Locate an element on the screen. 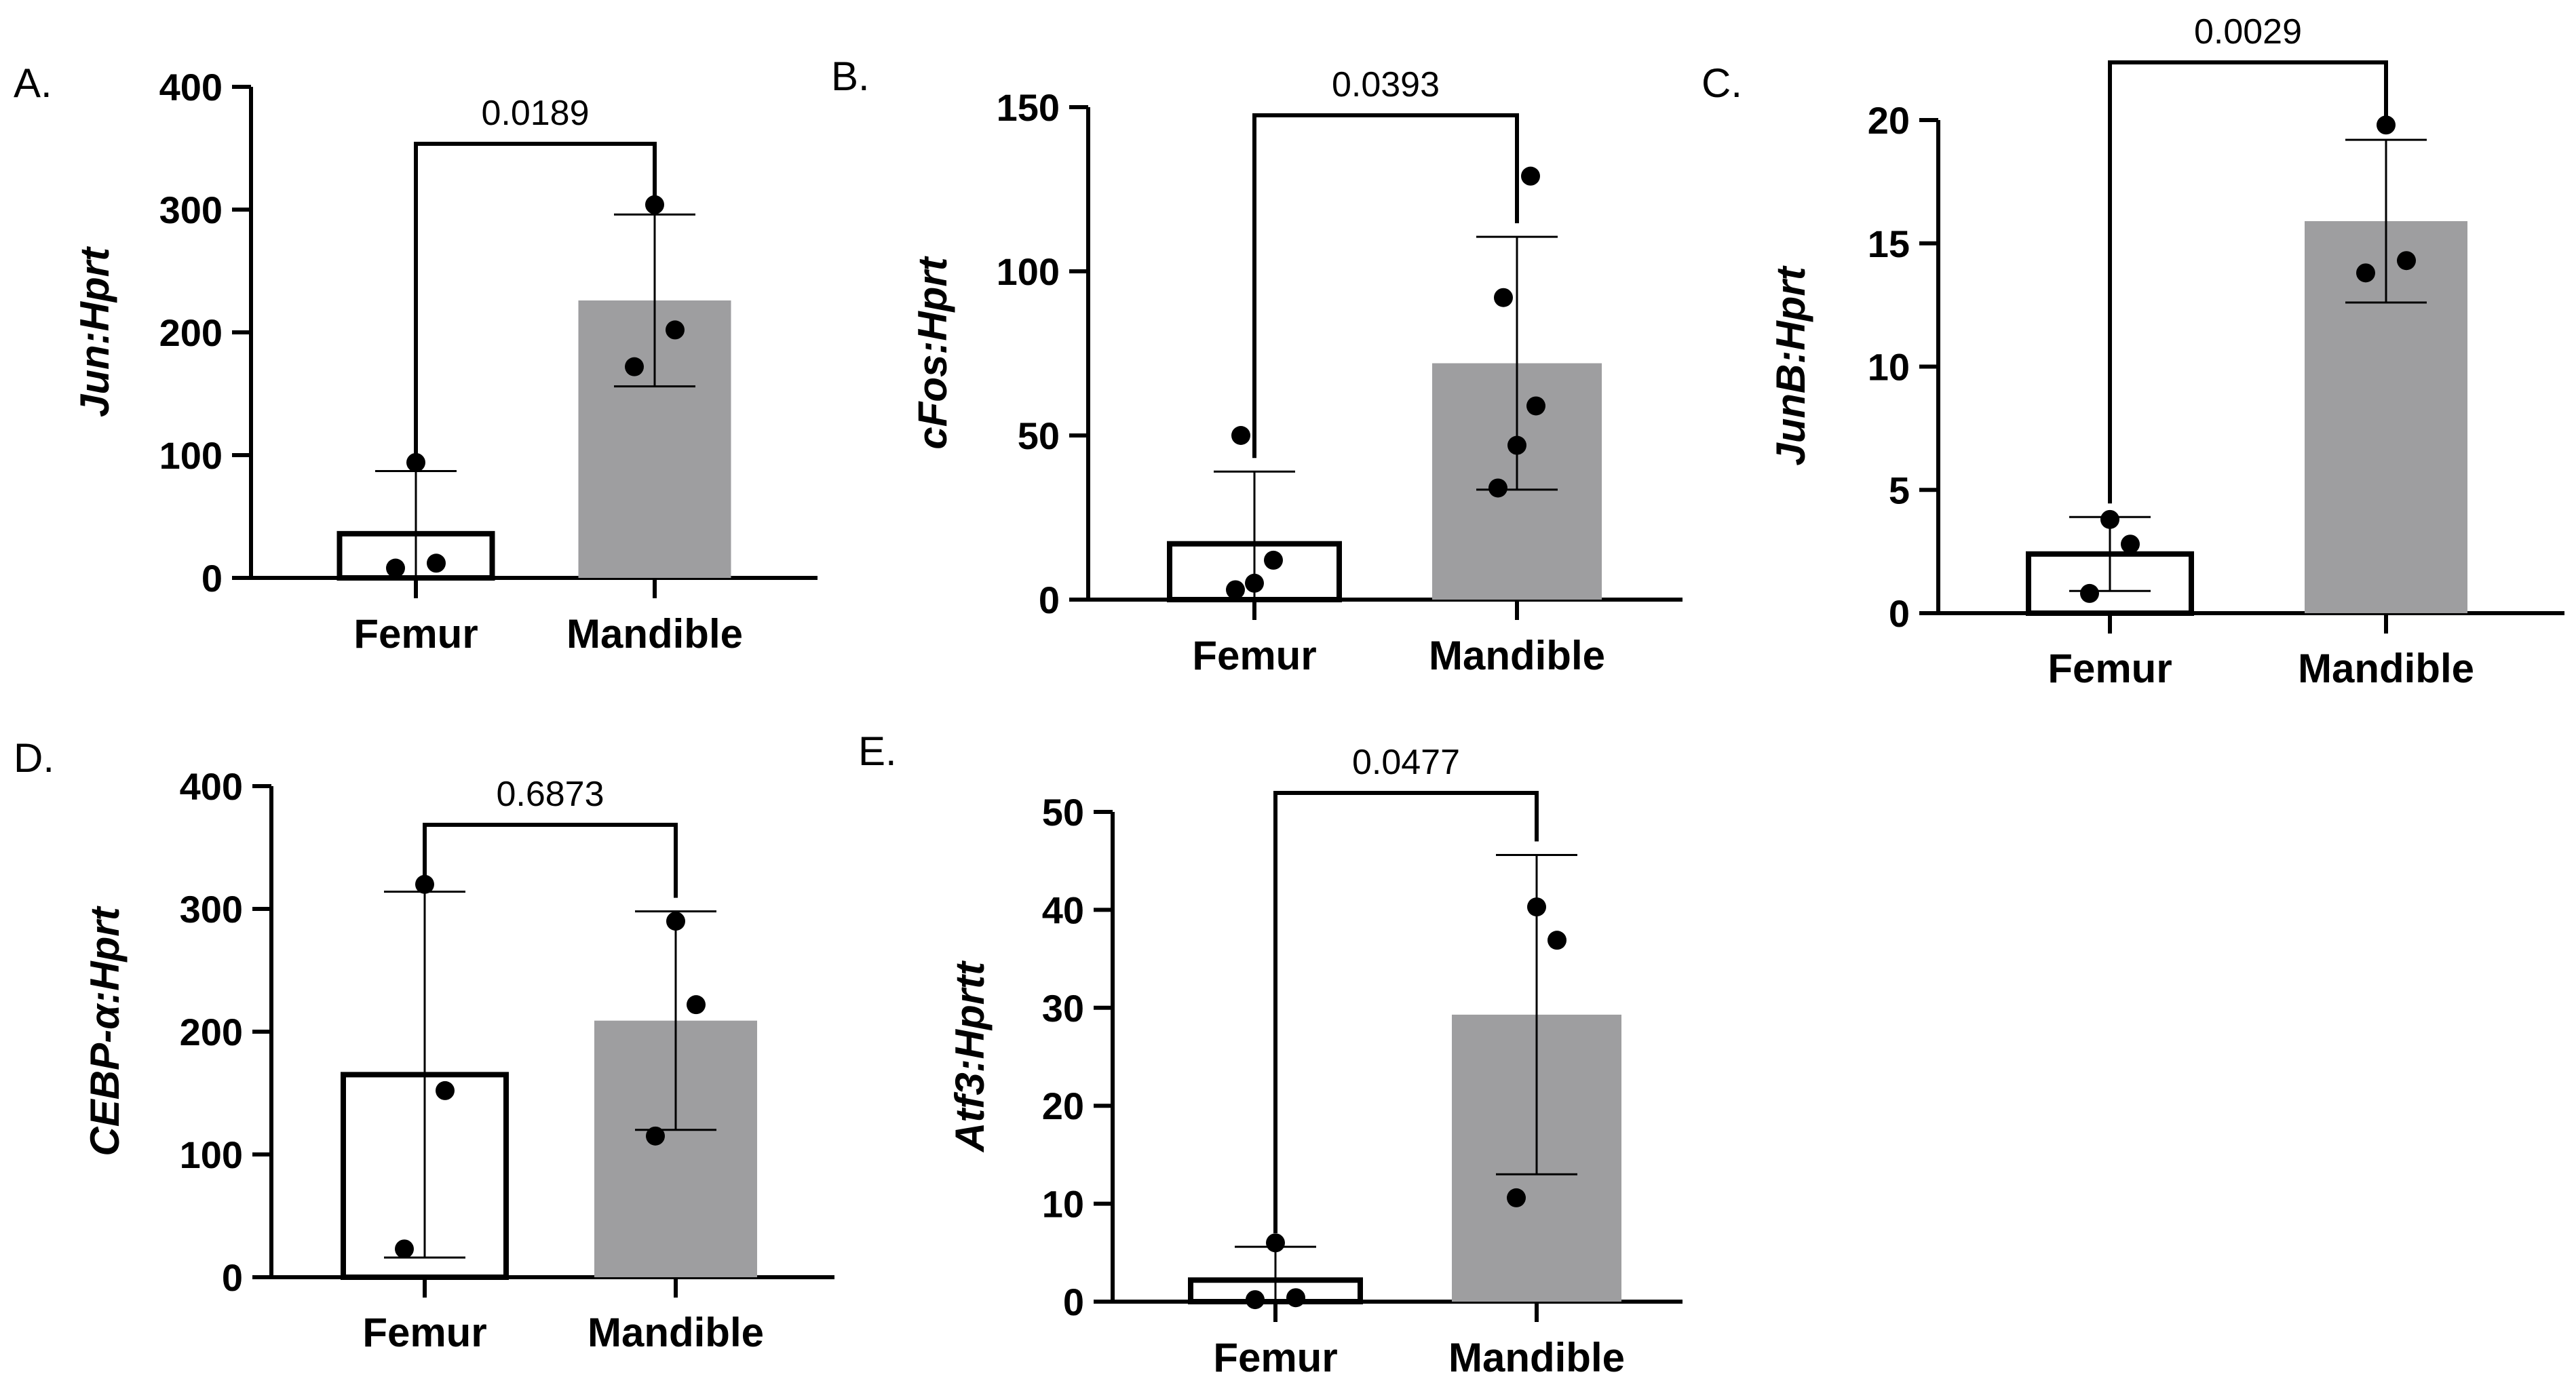 The height and width of the screenshot is (1381, 2576). panel-e-label: E. is located at coordinates (877, 751).